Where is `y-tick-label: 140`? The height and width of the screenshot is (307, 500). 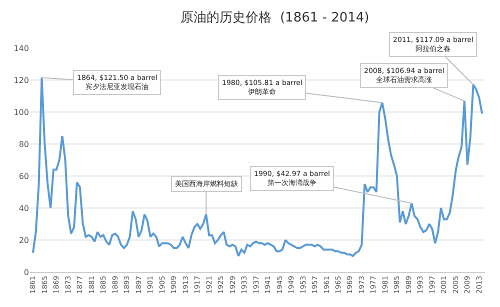
y-tick-label: 140 is located at coordinates (21, 48).